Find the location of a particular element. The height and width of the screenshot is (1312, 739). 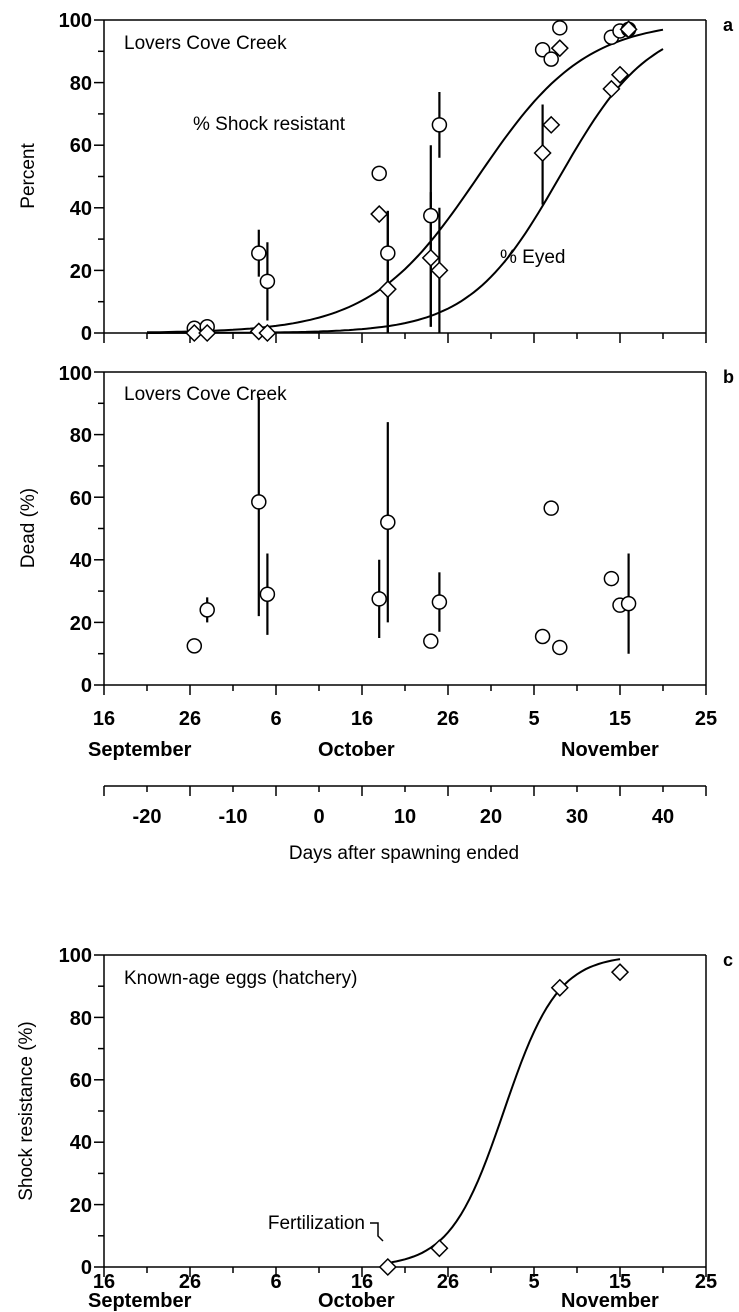

panel-c-month-september: September is located at coordinates (140, 1301).